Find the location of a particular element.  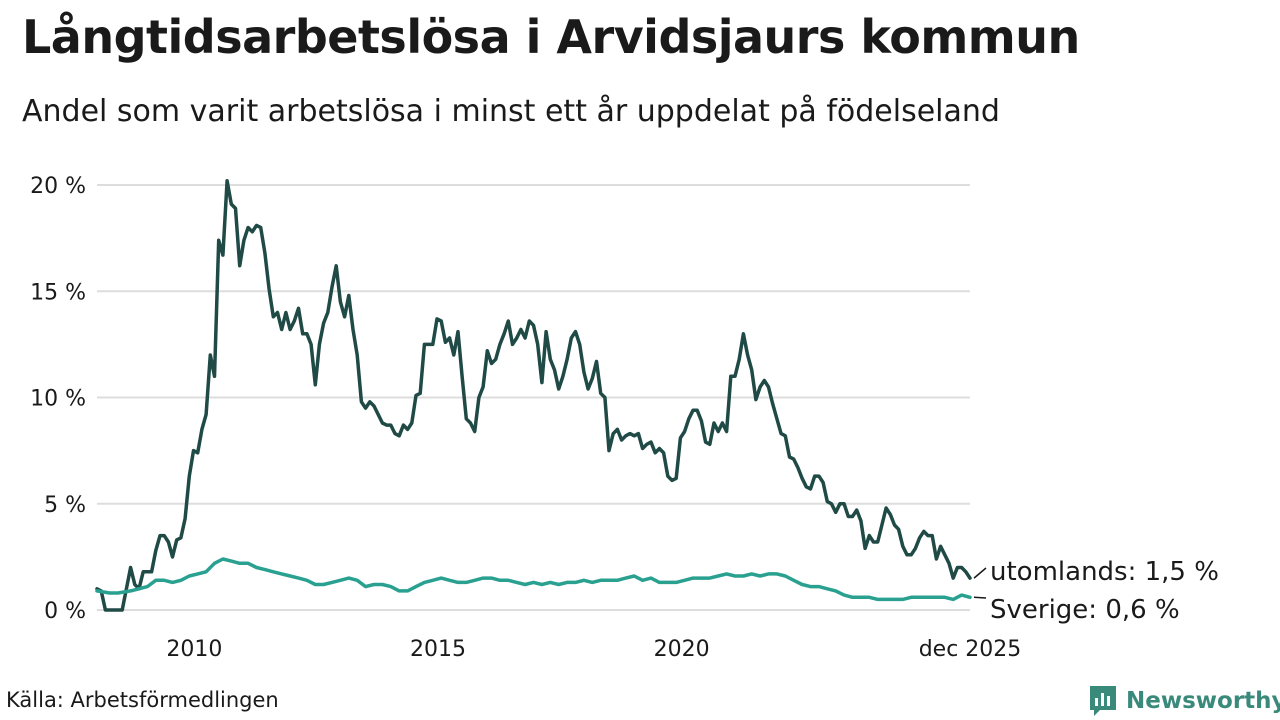

y-tick-label: 0 % is located at coordinates (65, 611).